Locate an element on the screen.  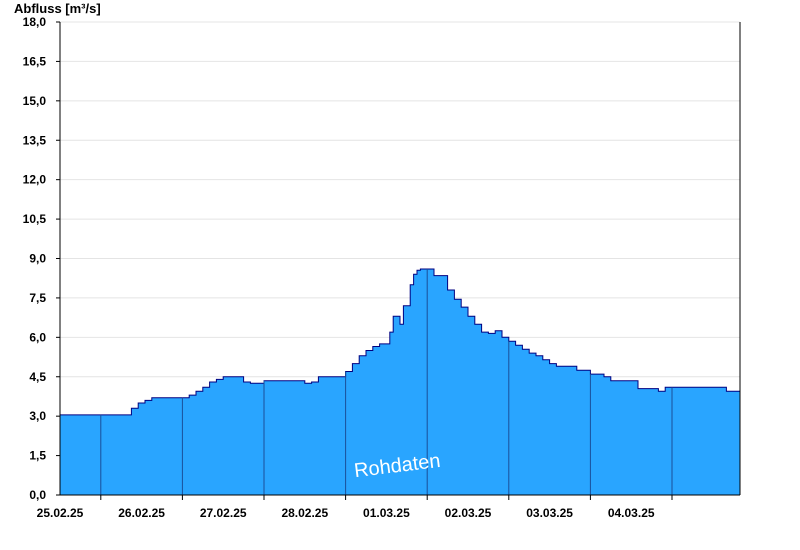
y-tick-label: 4,5 is located at coordinates (37, 377).